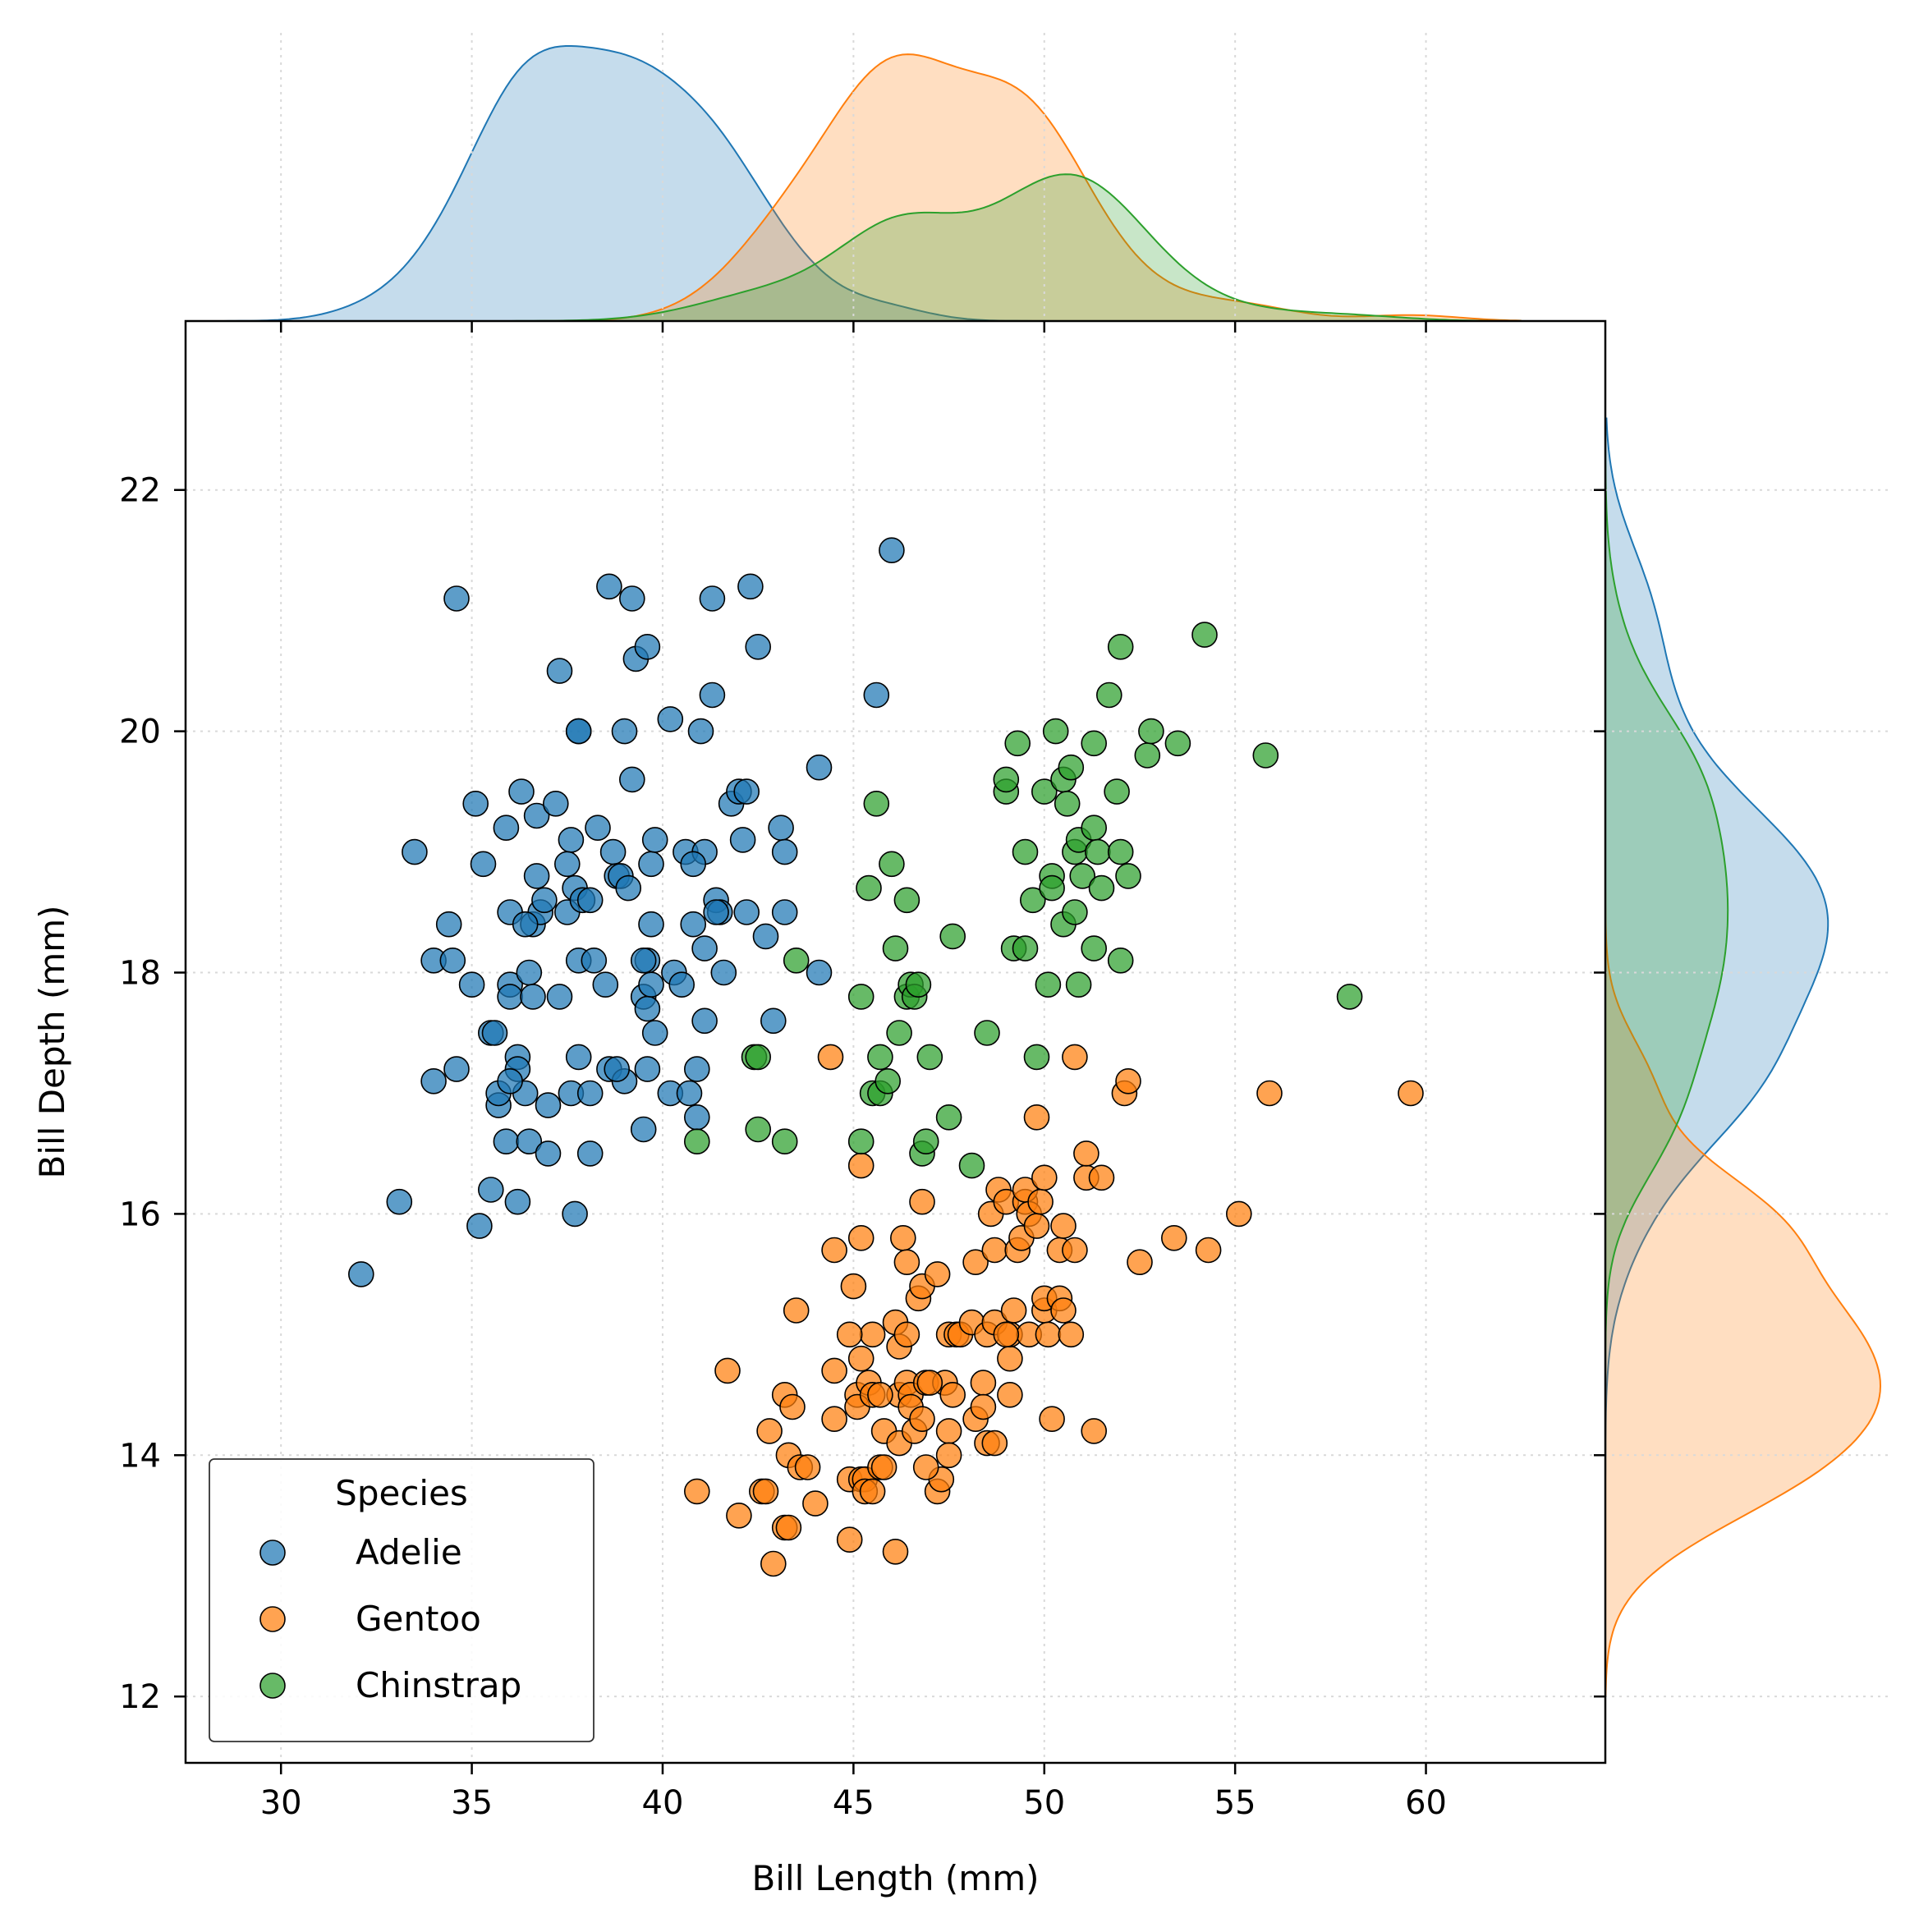  What do you see at coordinates (872, 187) in the screenshot?
I see `top-kde-area-gentoo` at bounding box center [872, 187].